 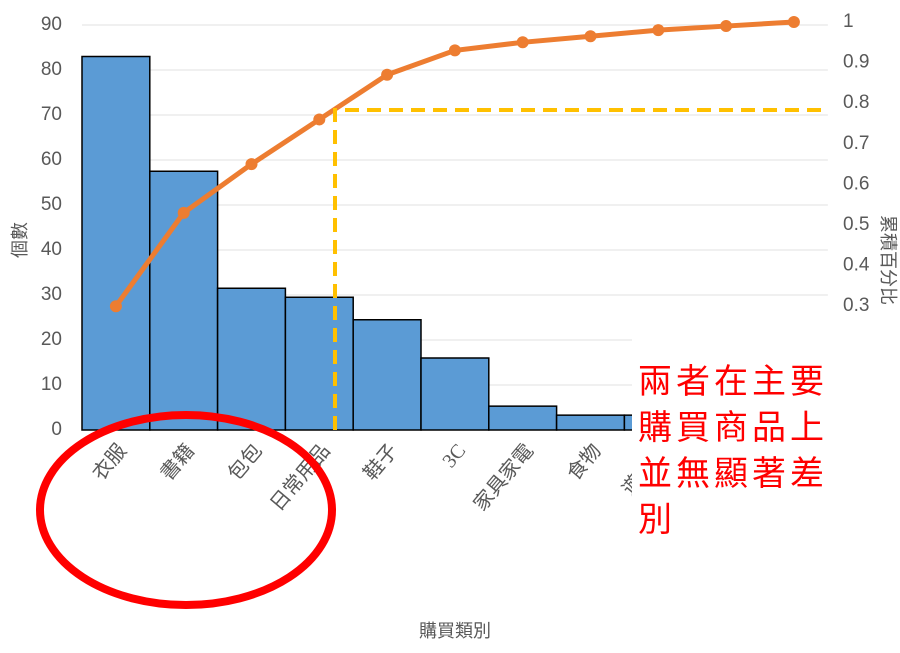 What do you see at coordinates (733, 474) in the screenshot?
I see `annotation-line: 並無顯著差` at bounding box center [733, 474].